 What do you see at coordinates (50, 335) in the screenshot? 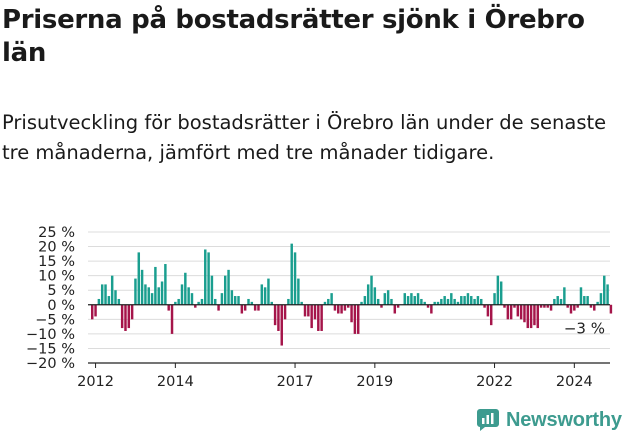
I see `y-tick-label: −10 %` at bounding box center [50, 335].